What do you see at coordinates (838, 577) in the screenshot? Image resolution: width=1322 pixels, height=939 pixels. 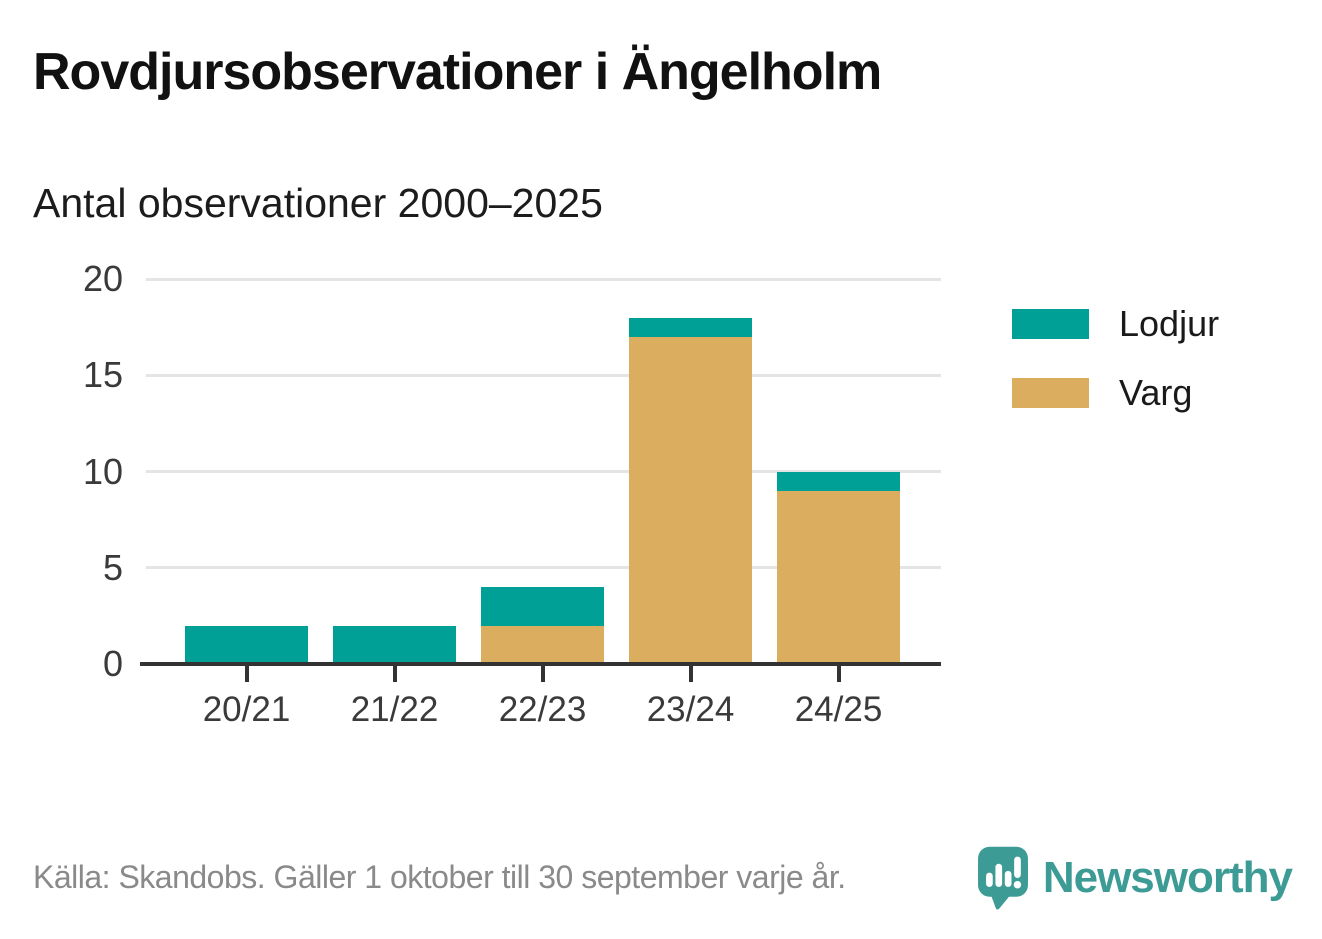 I see `bar-24-25-varg` at bounding box center [838, 577].